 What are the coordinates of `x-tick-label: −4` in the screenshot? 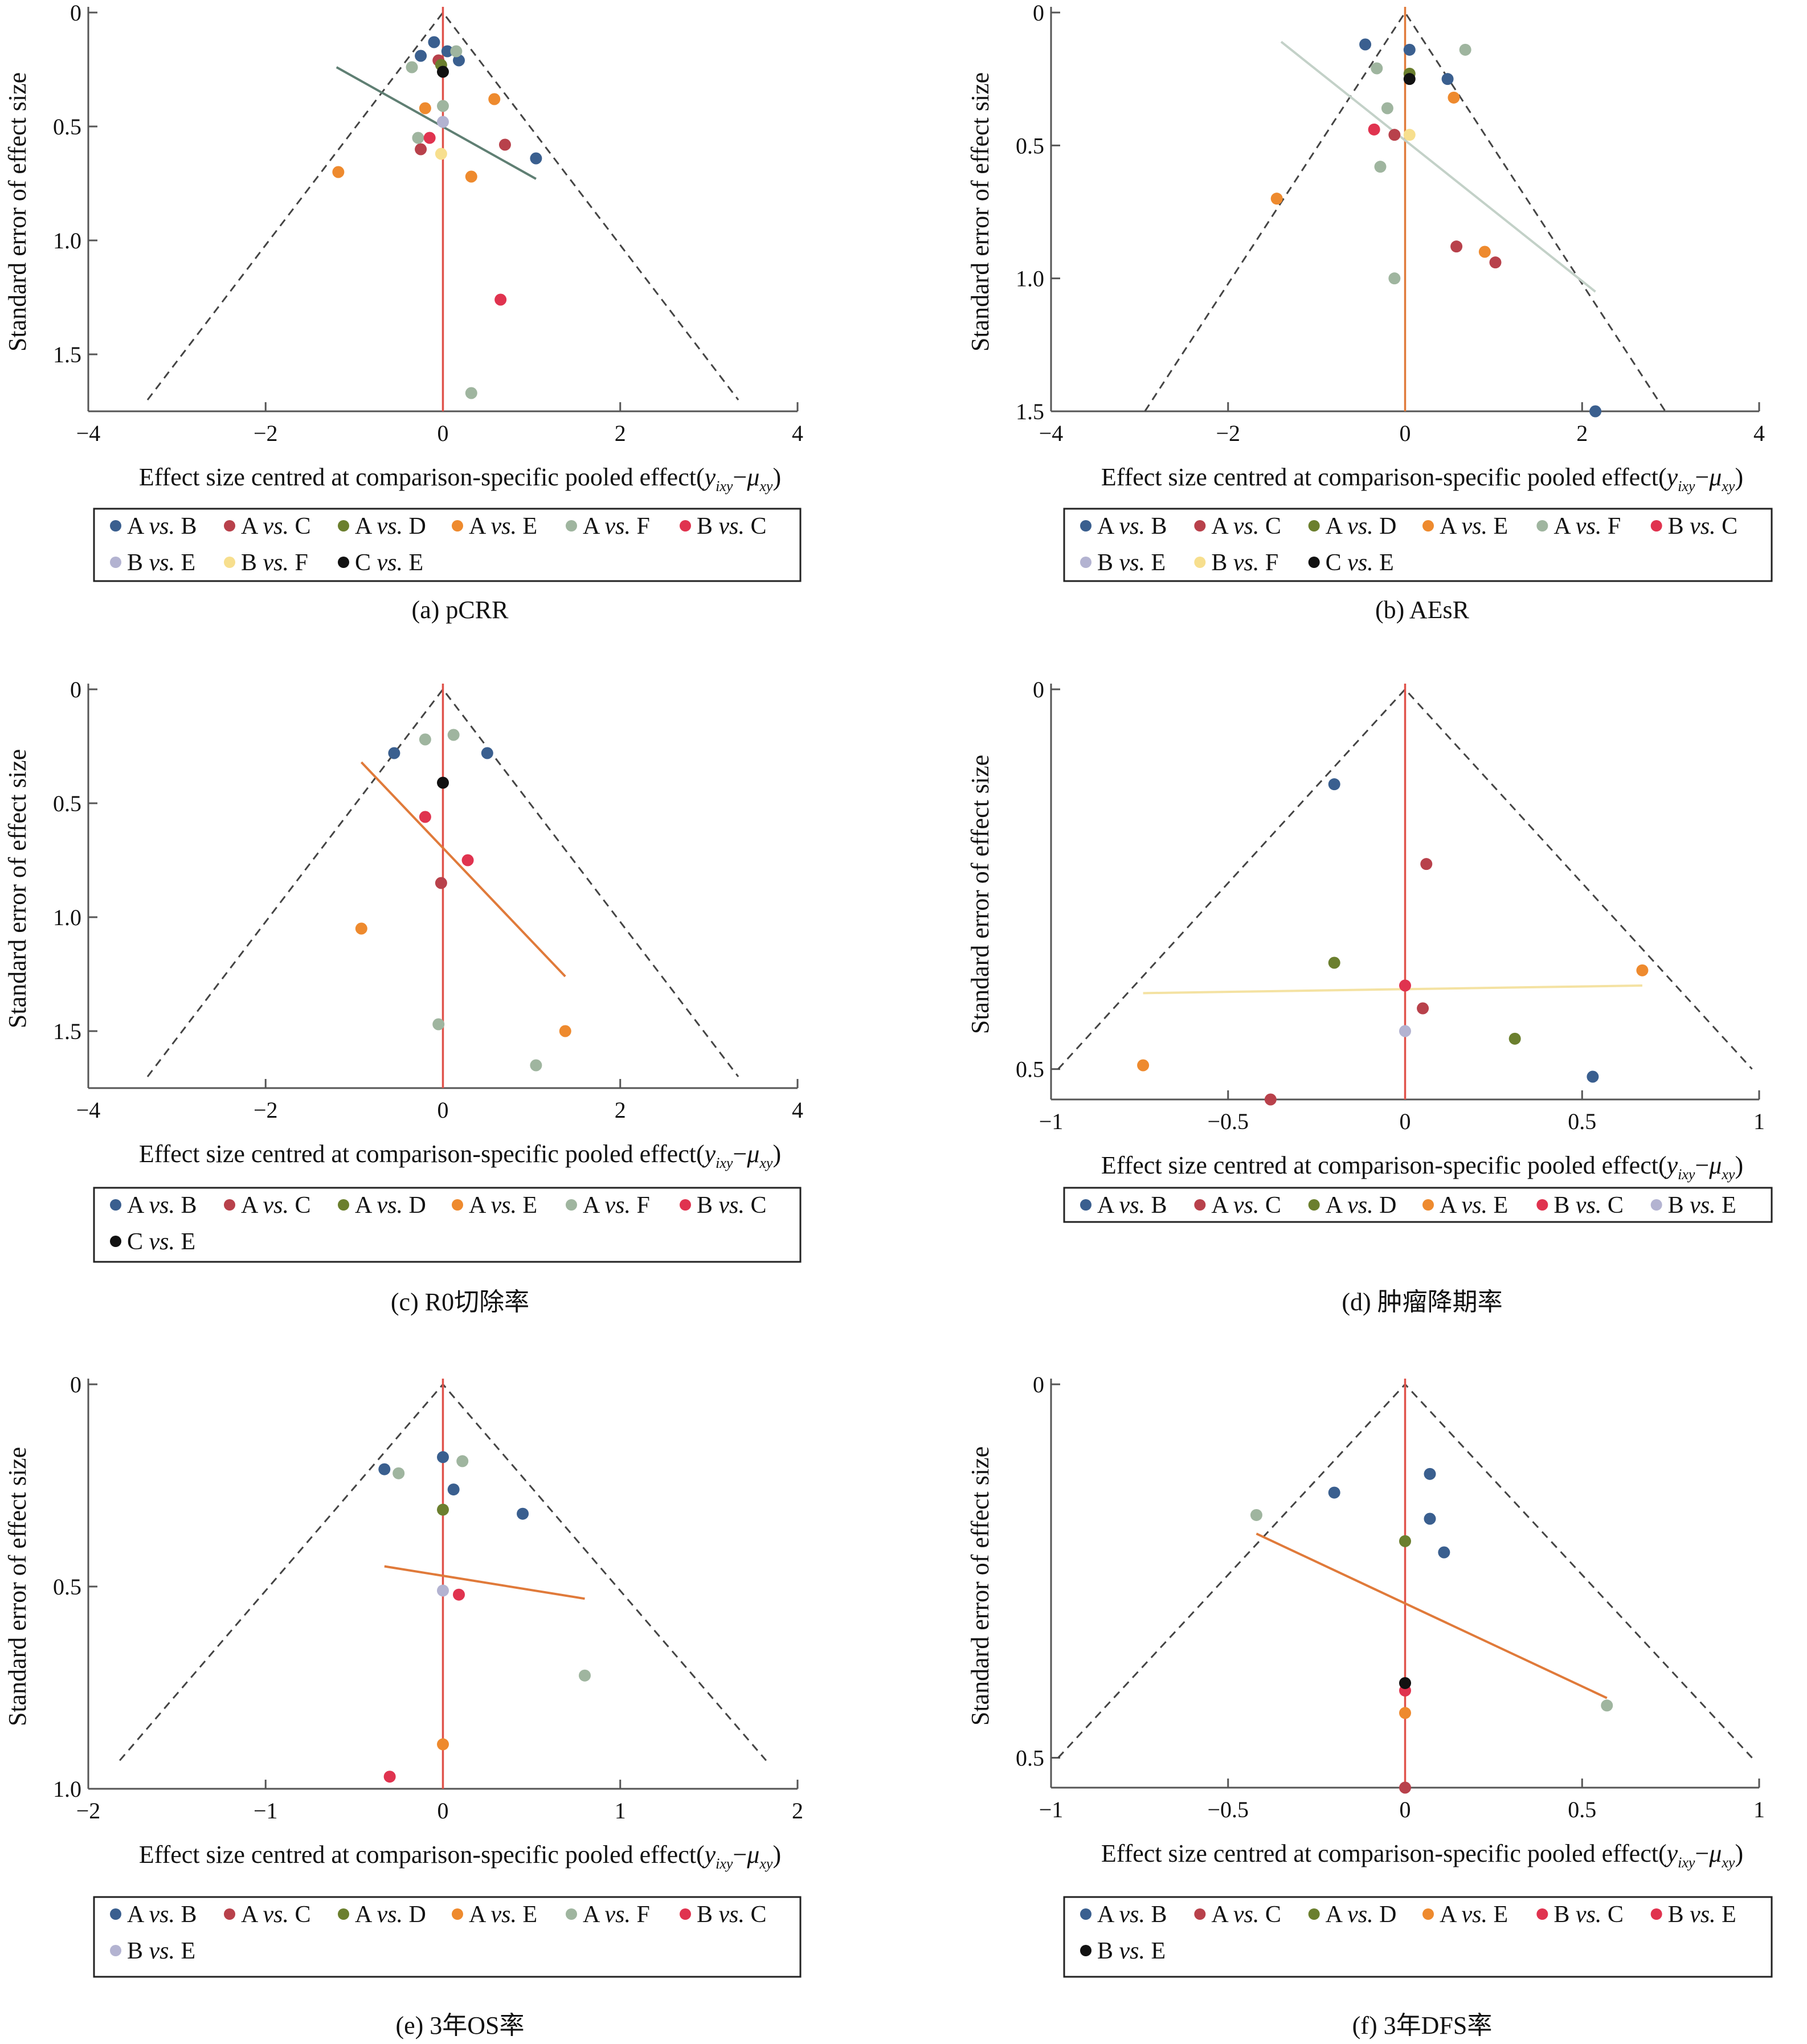 It's located at (1051, 433).